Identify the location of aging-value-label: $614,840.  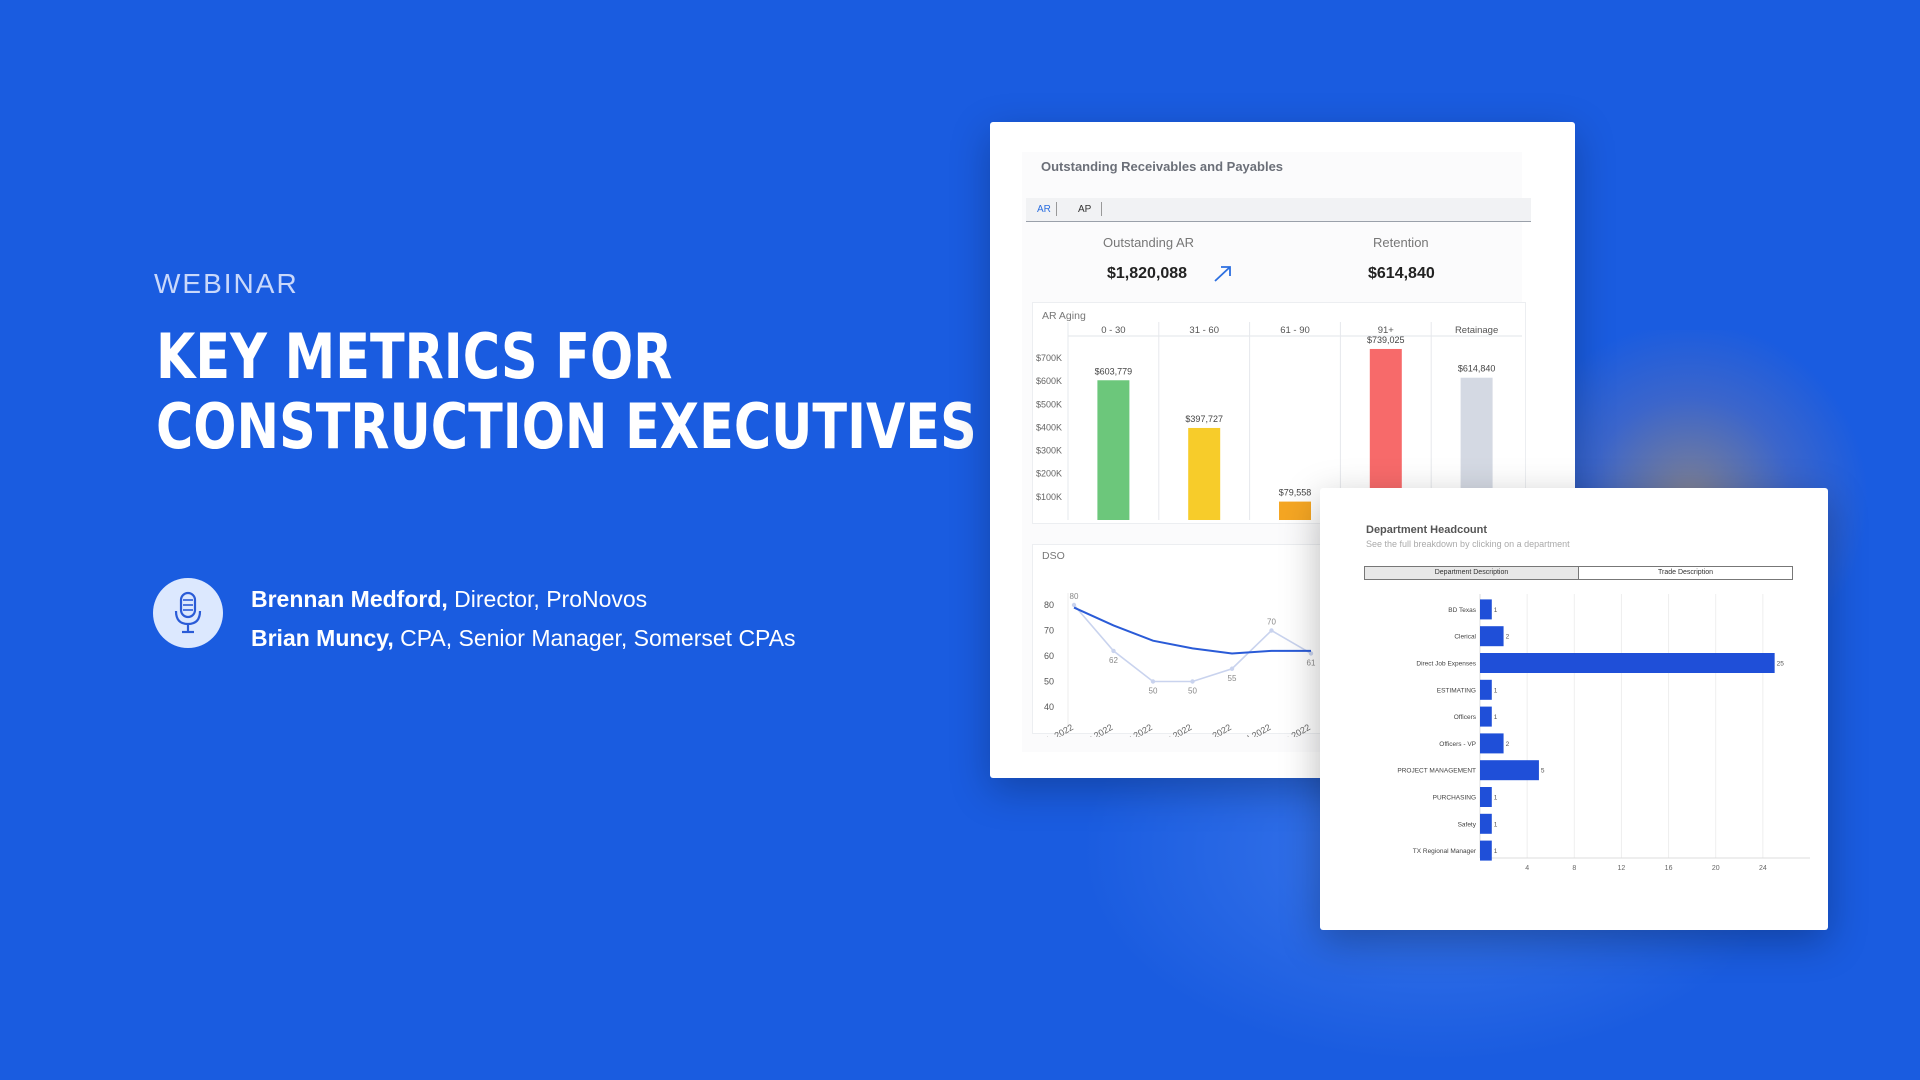
(1477, 369).